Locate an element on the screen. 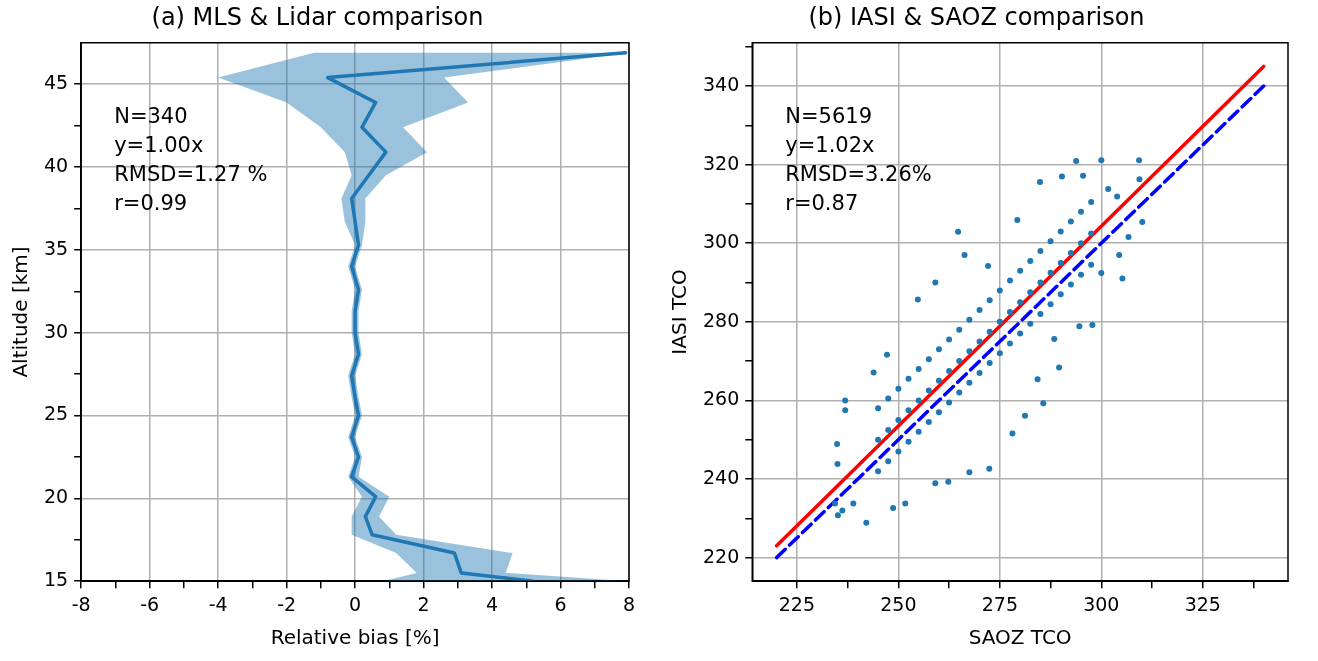  annotation: RMSD=3.26% is located at coordinates (858, 173).